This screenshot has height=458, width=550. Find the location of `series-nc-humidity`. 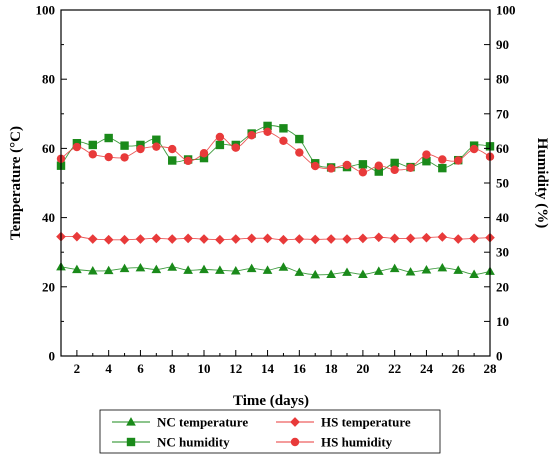

series-nc-humidity is located at coordinates (275, 148).